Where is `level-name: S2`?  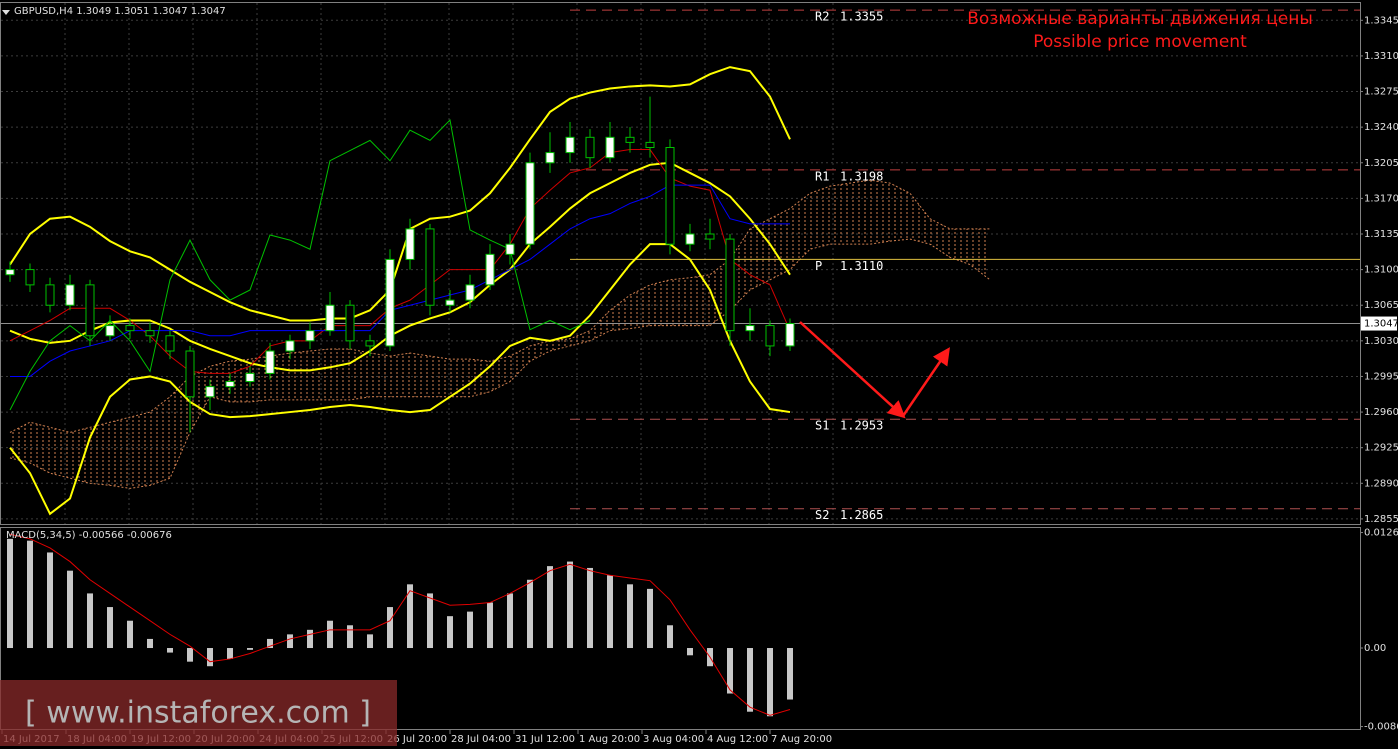
level-name: S2 is located at coordinates (822, 515).